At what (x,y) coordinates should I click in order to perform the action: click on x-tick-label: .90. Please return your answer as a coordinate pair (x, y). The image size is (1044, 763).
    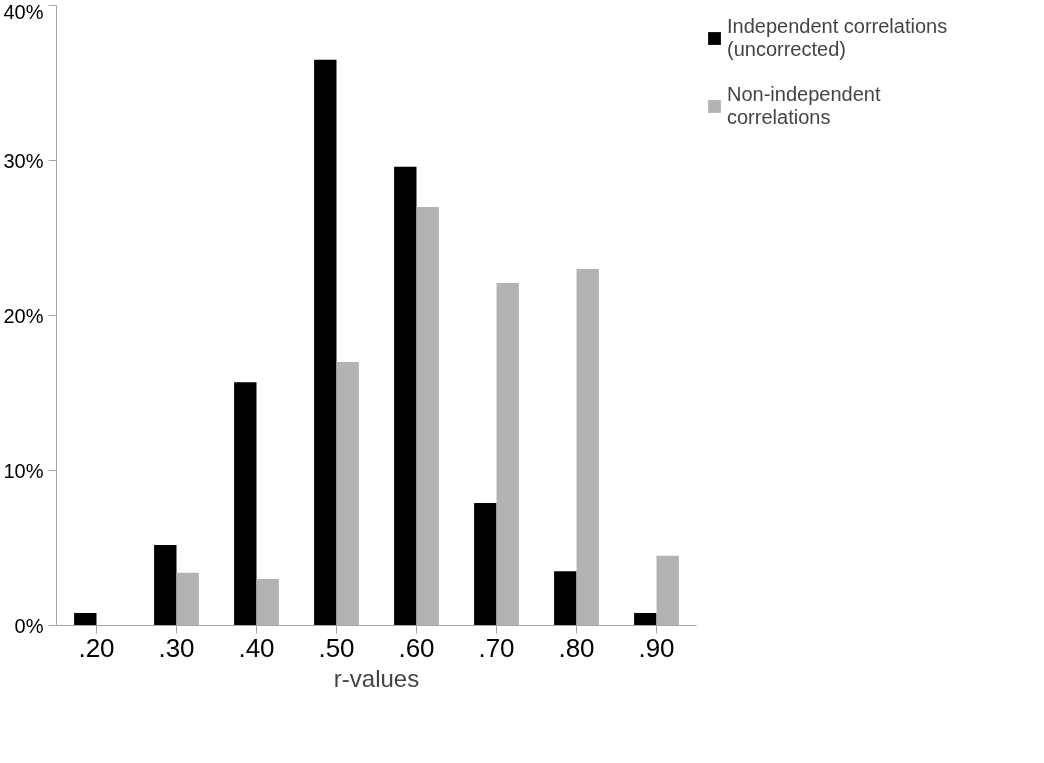
    Looking at the image, I should click on (656, 647).